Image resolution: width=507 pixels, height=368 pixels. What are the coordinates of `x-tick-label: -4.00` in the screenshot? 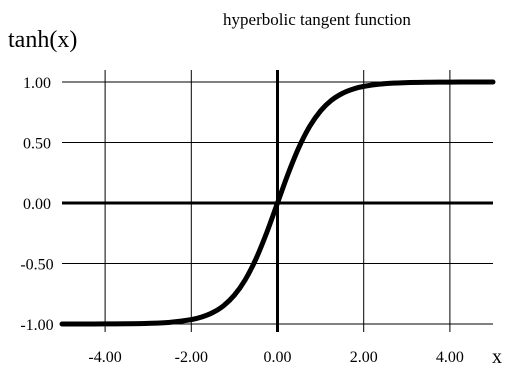 It's located at (104, 357).